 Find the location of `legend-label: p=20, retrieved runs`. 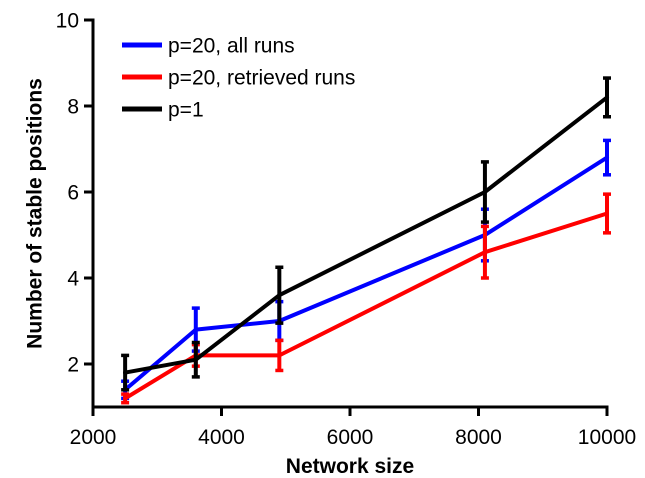

legend-label: p=20, retrieved runs is located at coordinates (261, 78).